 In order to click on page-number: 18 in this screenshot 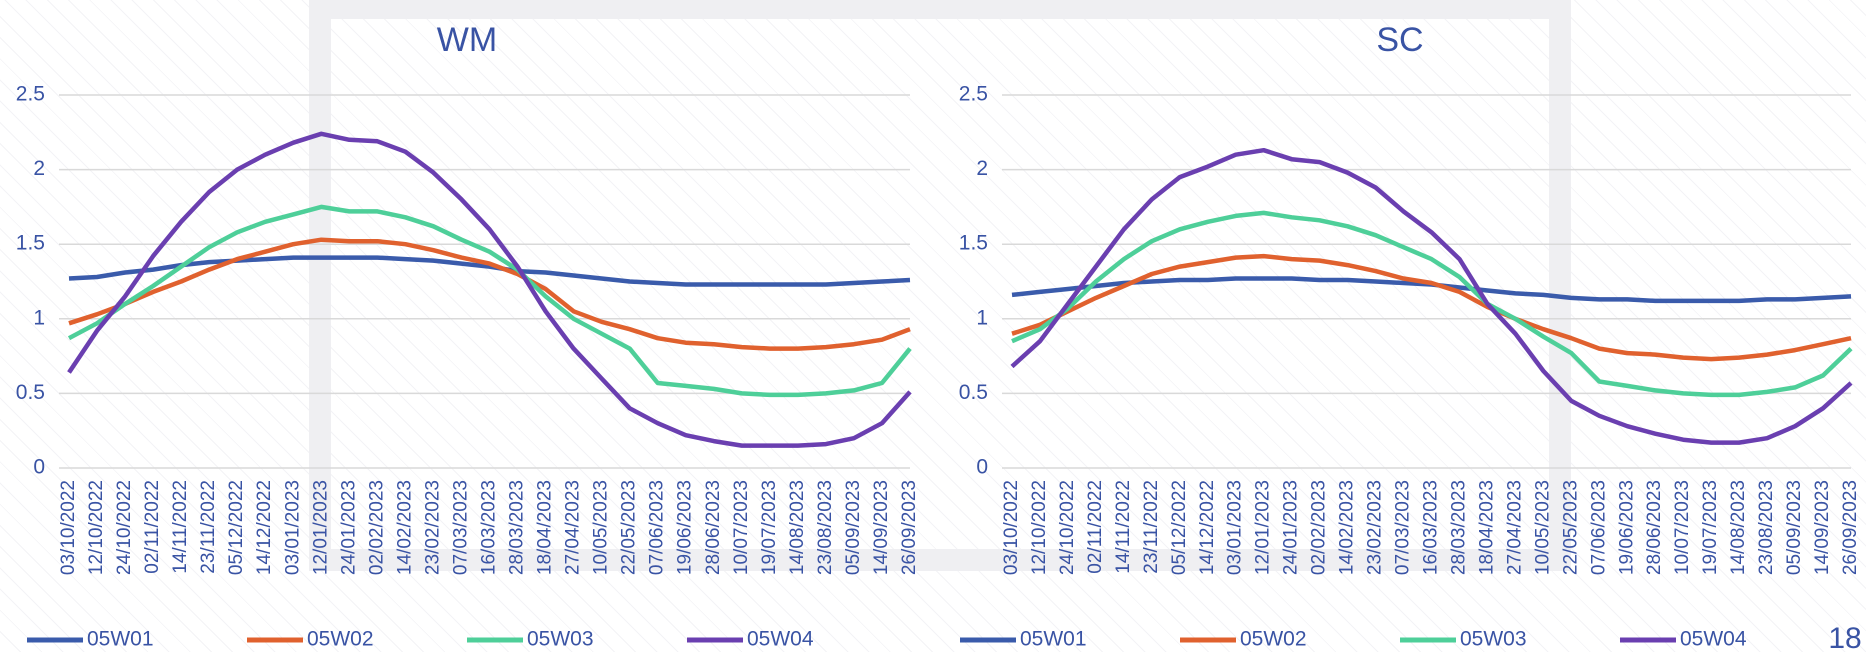, I will do `click(1844, 637)`.